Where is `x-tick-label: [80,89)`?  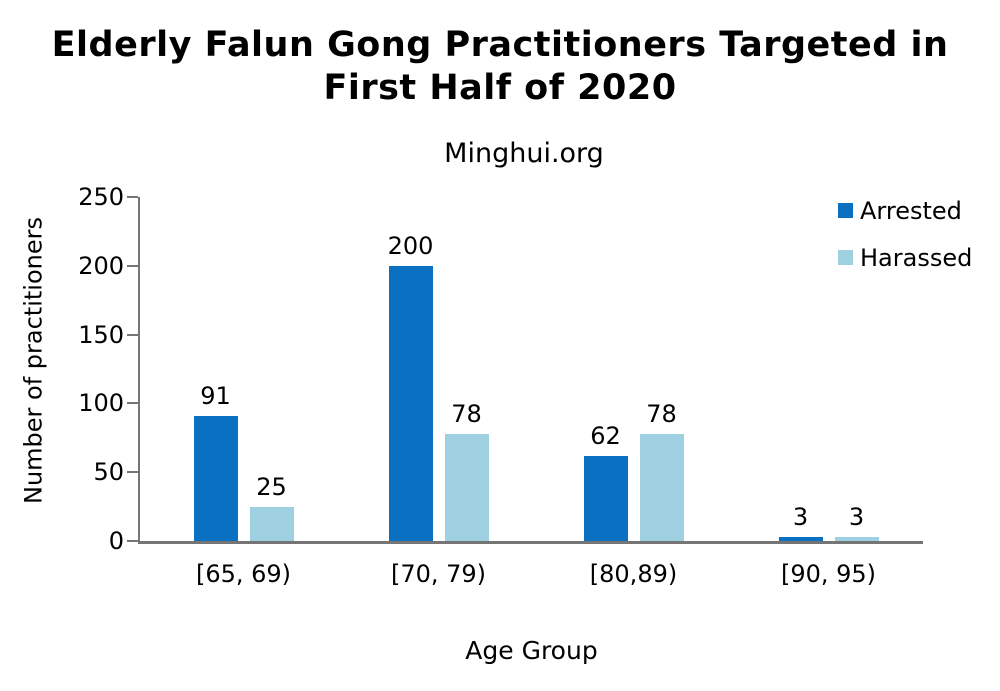 x-tick-label: [80,89) is located at coordinates (633, 574).